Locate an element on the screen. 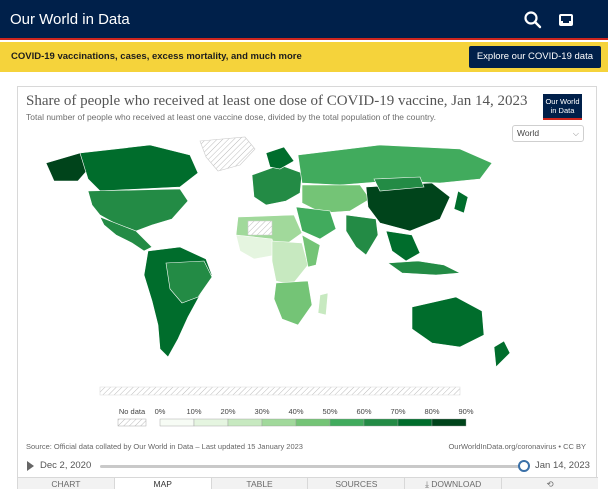  owid-logo: Our World in Data is located at coordinates (562, 107).